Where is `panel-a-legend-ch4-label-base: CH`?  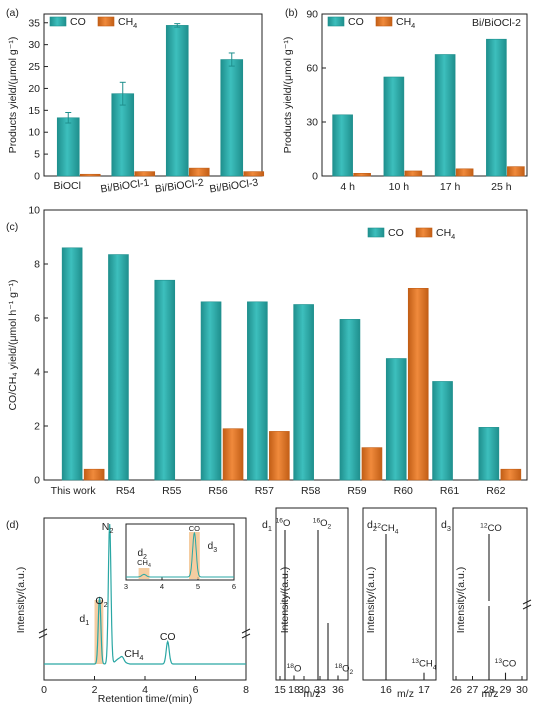
panel-a-legend-ch4-label-base: CH is located at coordinates (125, 22).